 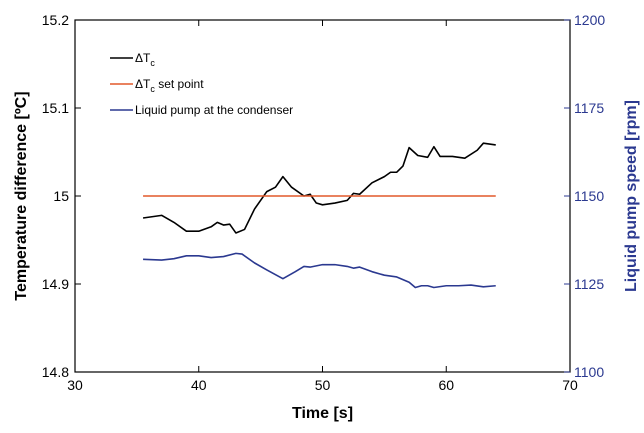 What do you see at coordinates (61, 196) in the screenshot?
I see `left-y-tick-label: 15` at bounding box center [61, 196].